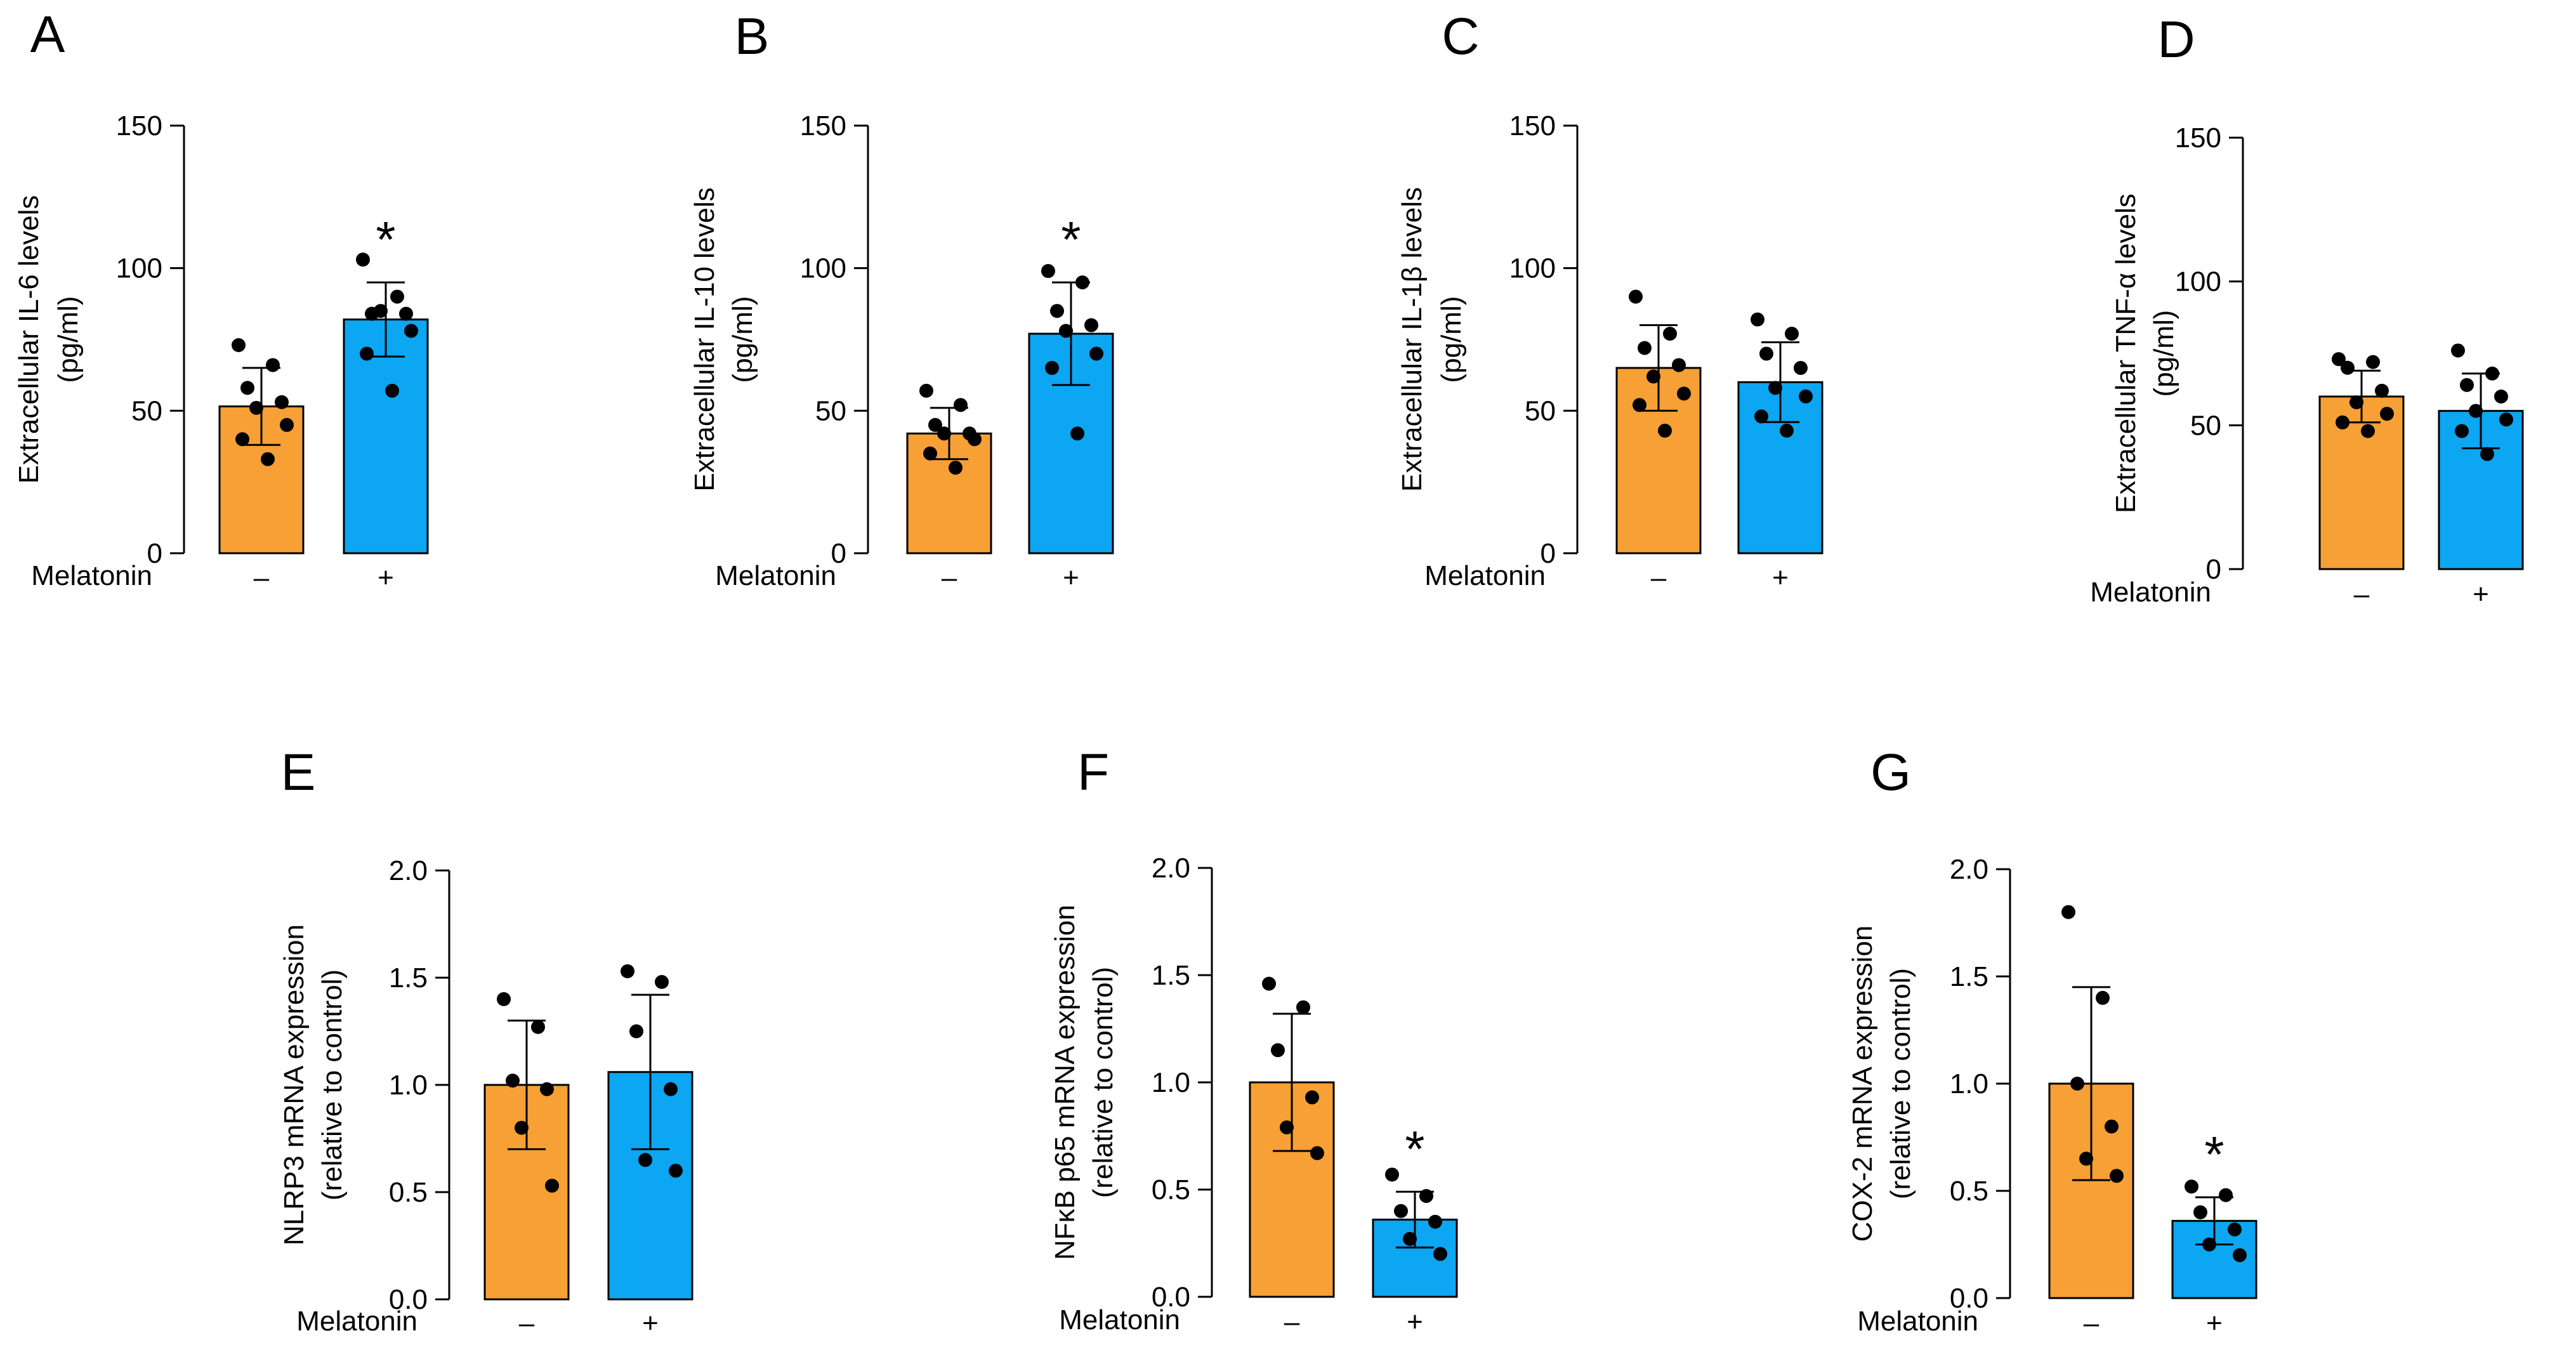 The height and width of the screenshot is (1352, 2576). I want to click on panel-g-letter: G, so click(1890, 772).